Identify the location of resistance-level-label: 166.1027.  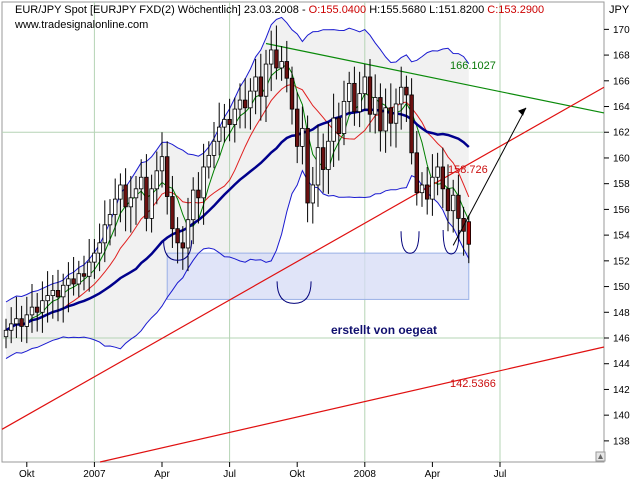
(473, 66).